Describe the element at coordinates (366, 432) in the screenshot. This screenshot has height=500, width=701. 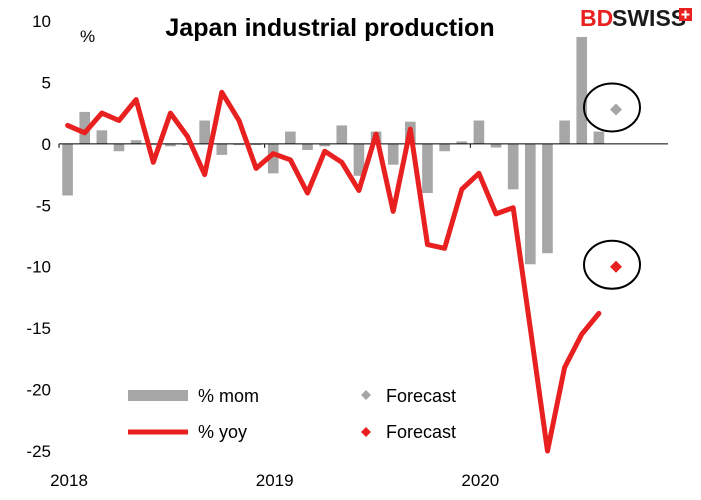
I see `legend-marker-yoy-forecast` at that location.